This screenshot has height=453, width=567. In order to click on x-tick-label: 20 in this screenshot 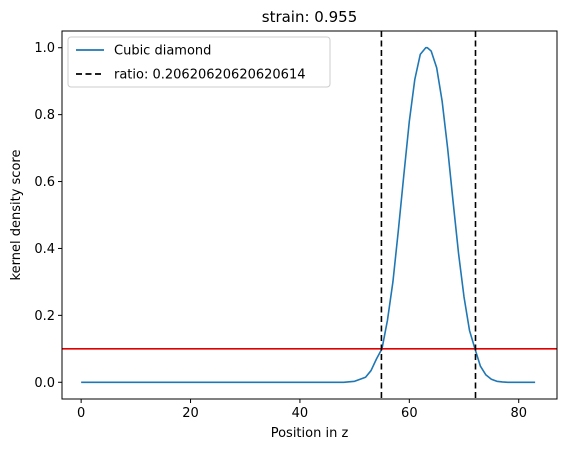, I will do `click(190, 413)`.